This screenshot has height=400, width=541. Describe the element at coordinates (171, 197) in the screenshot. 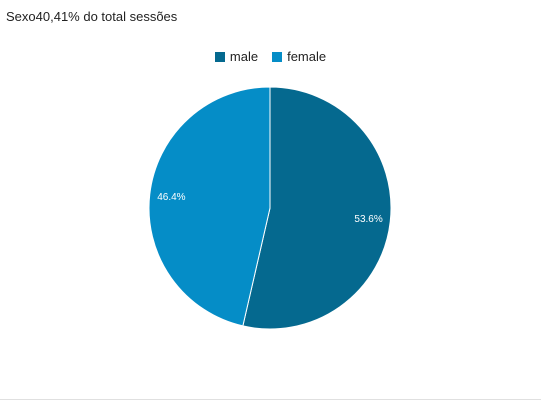

I see `pie-label-female: 46.4%` at that location.